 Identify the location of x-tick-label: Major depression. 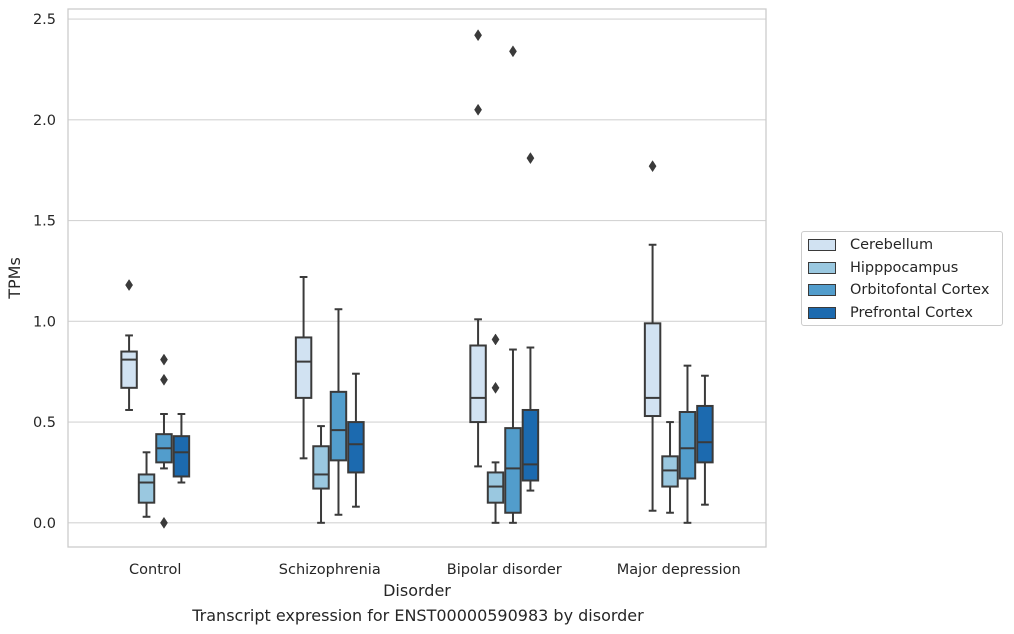
(679, 570).